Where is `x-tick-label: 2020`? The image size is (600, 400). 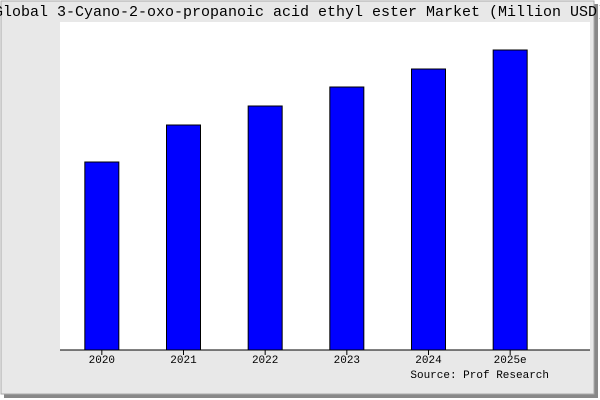 x-tick-label: 2020 is located at coordinates (102, 361).